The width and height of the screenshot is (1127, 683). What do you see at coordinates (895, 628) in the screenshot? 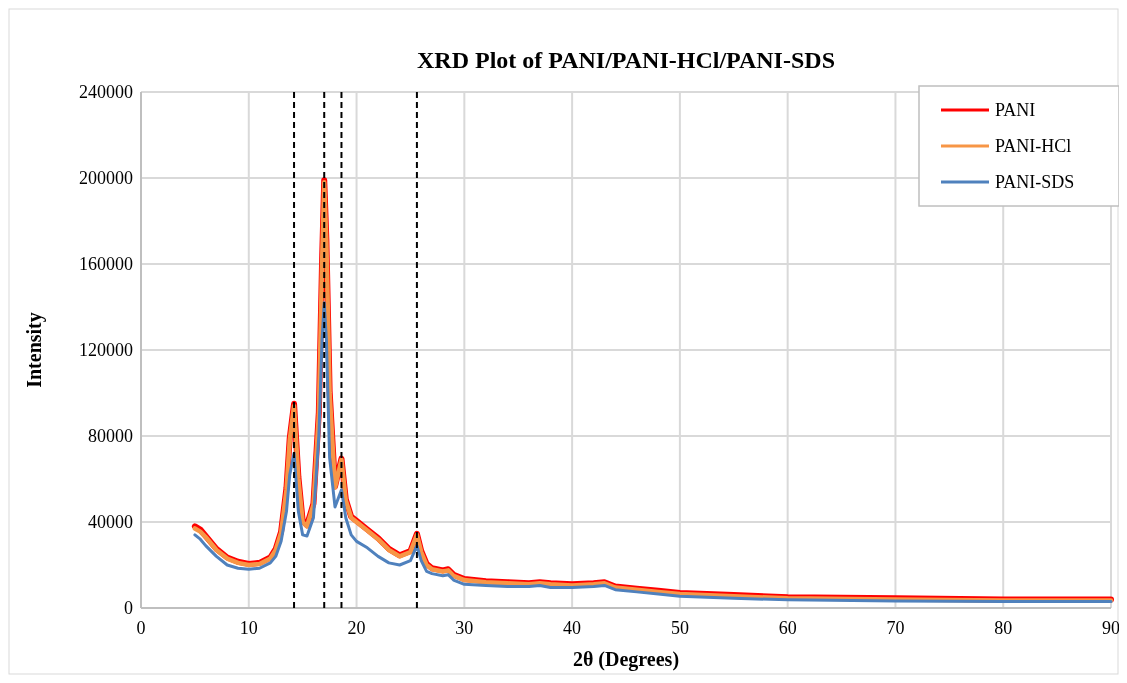
I see `x-tick-label: 70` at bounding box center [895, 628].